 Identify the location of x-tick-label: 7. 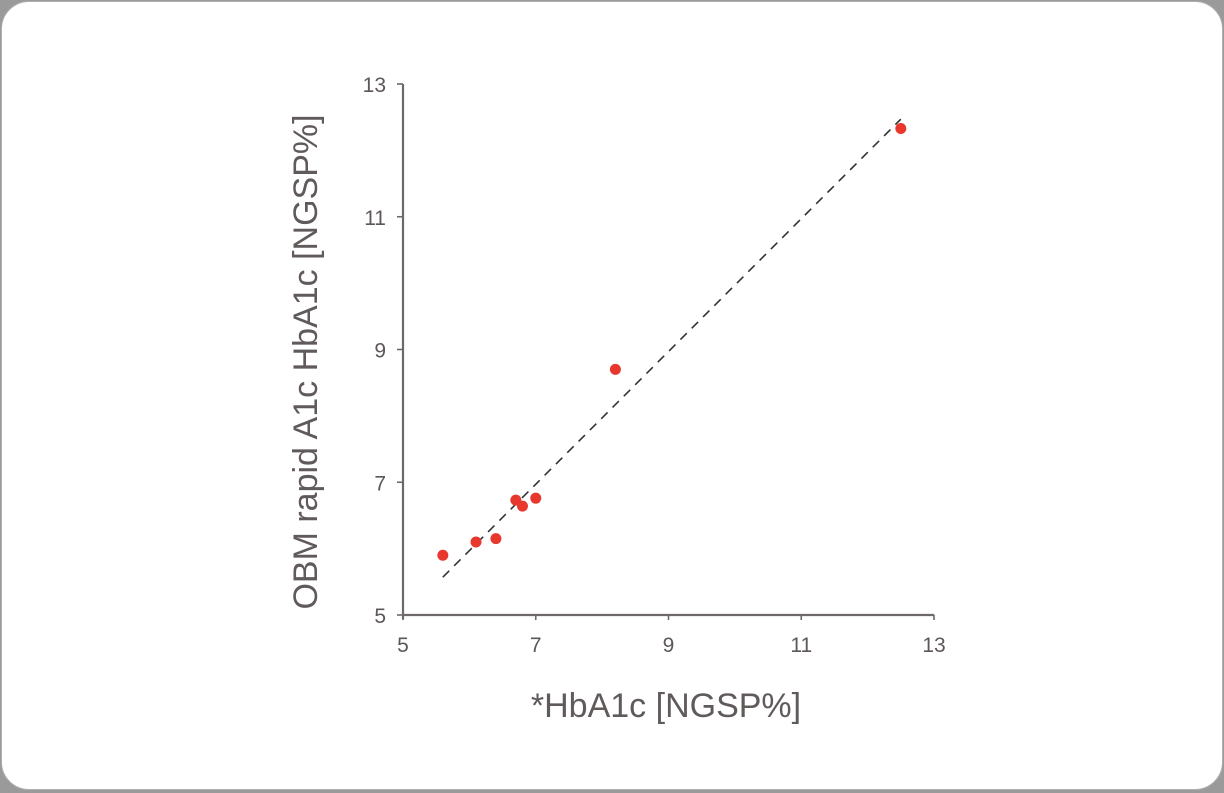
(536, 645).